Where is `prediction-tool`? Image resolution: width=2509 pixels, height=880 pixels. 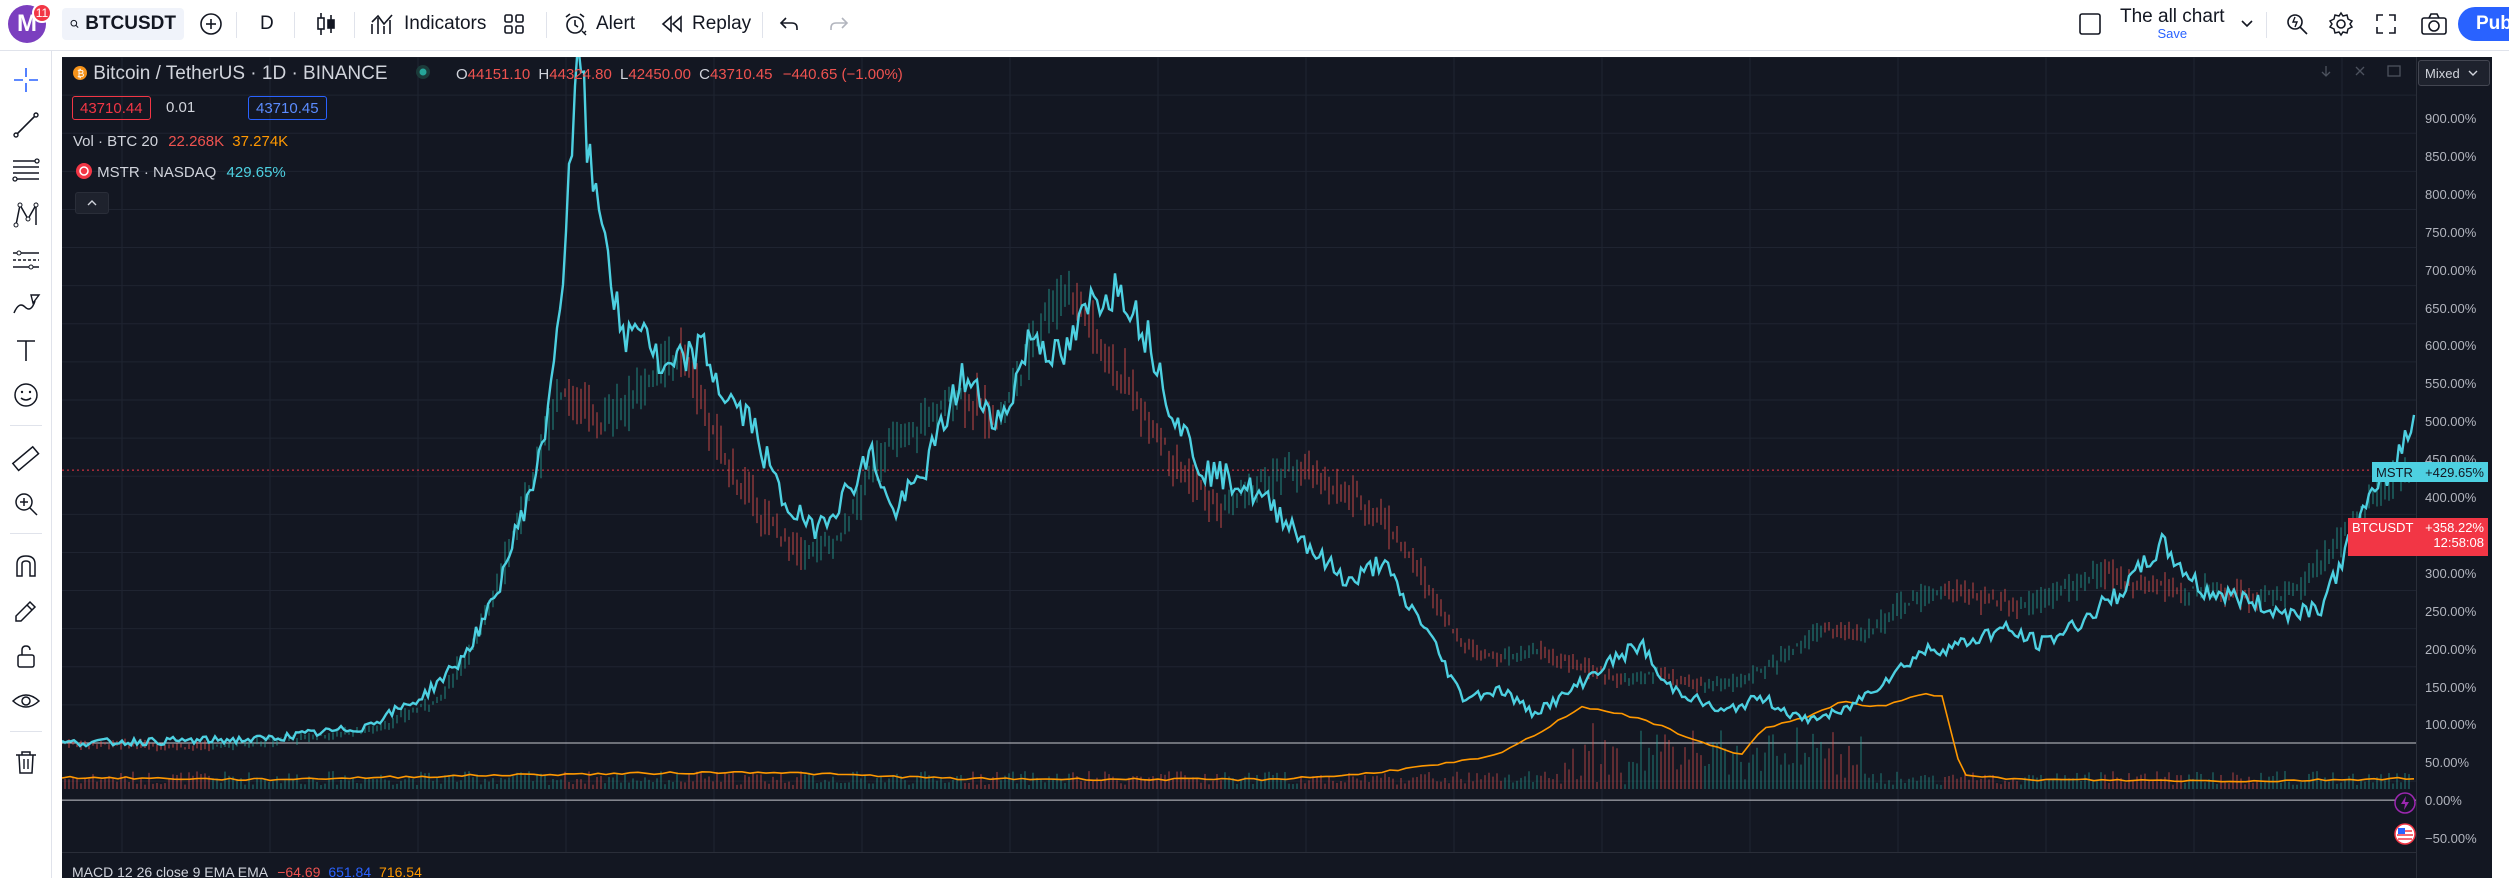 prediction-tool is located at coordinates (26, 260).